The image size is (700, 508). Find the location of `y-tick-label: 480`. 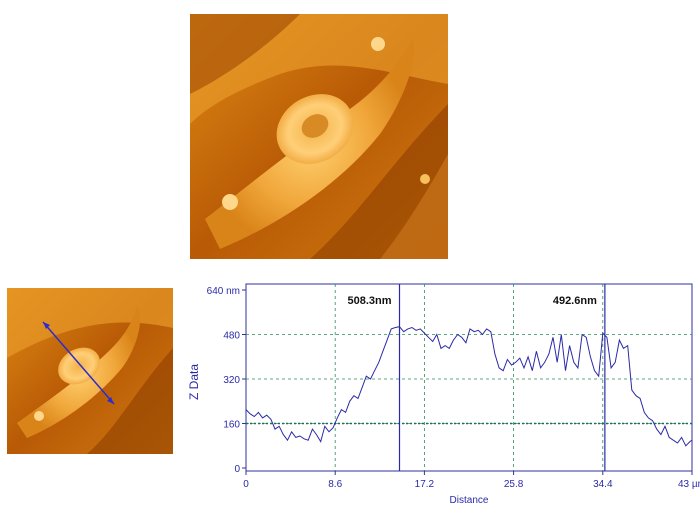

y-tick-label: 480 is located at coordinates (231, 336).